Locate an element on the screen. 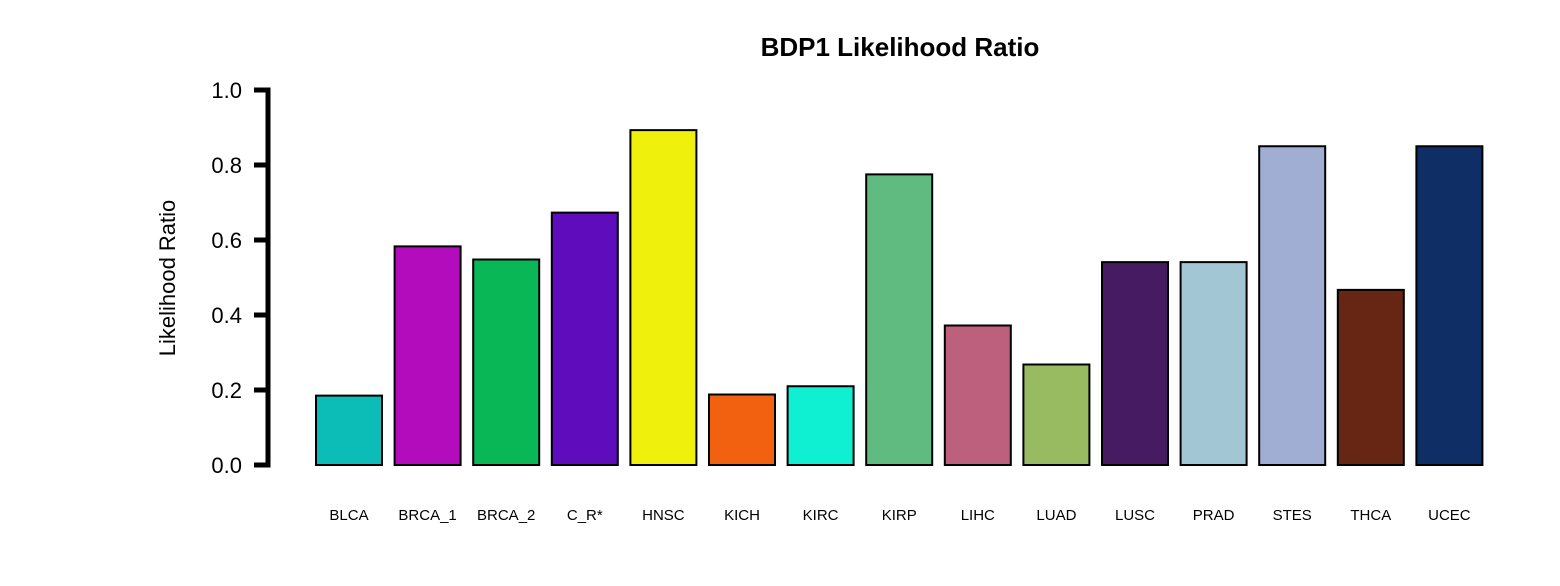  bar-lihc is located at coordinates (977, 395).